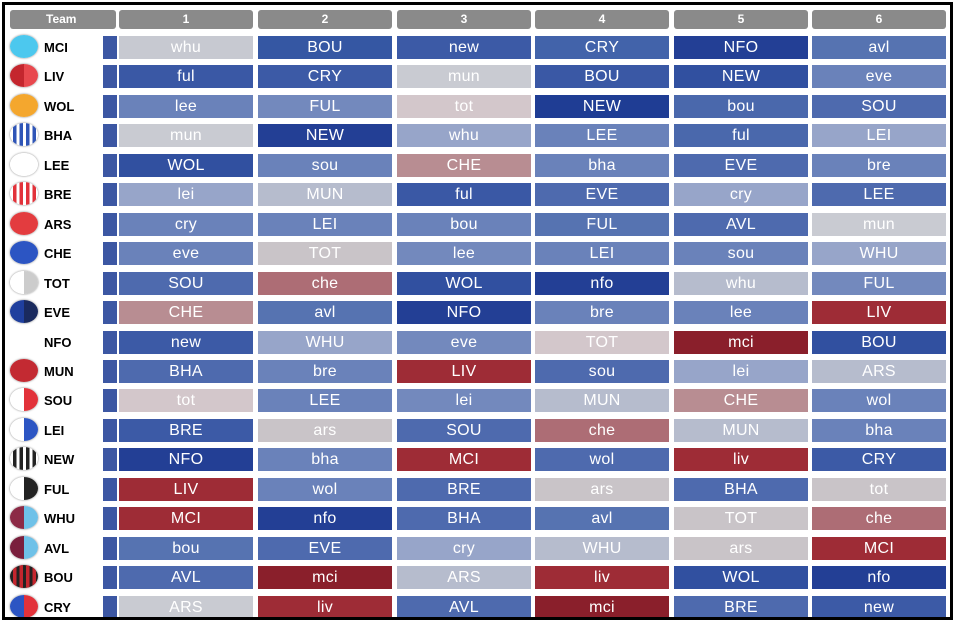  I want to click on fixture-cell: TOT, so click(741, 519).